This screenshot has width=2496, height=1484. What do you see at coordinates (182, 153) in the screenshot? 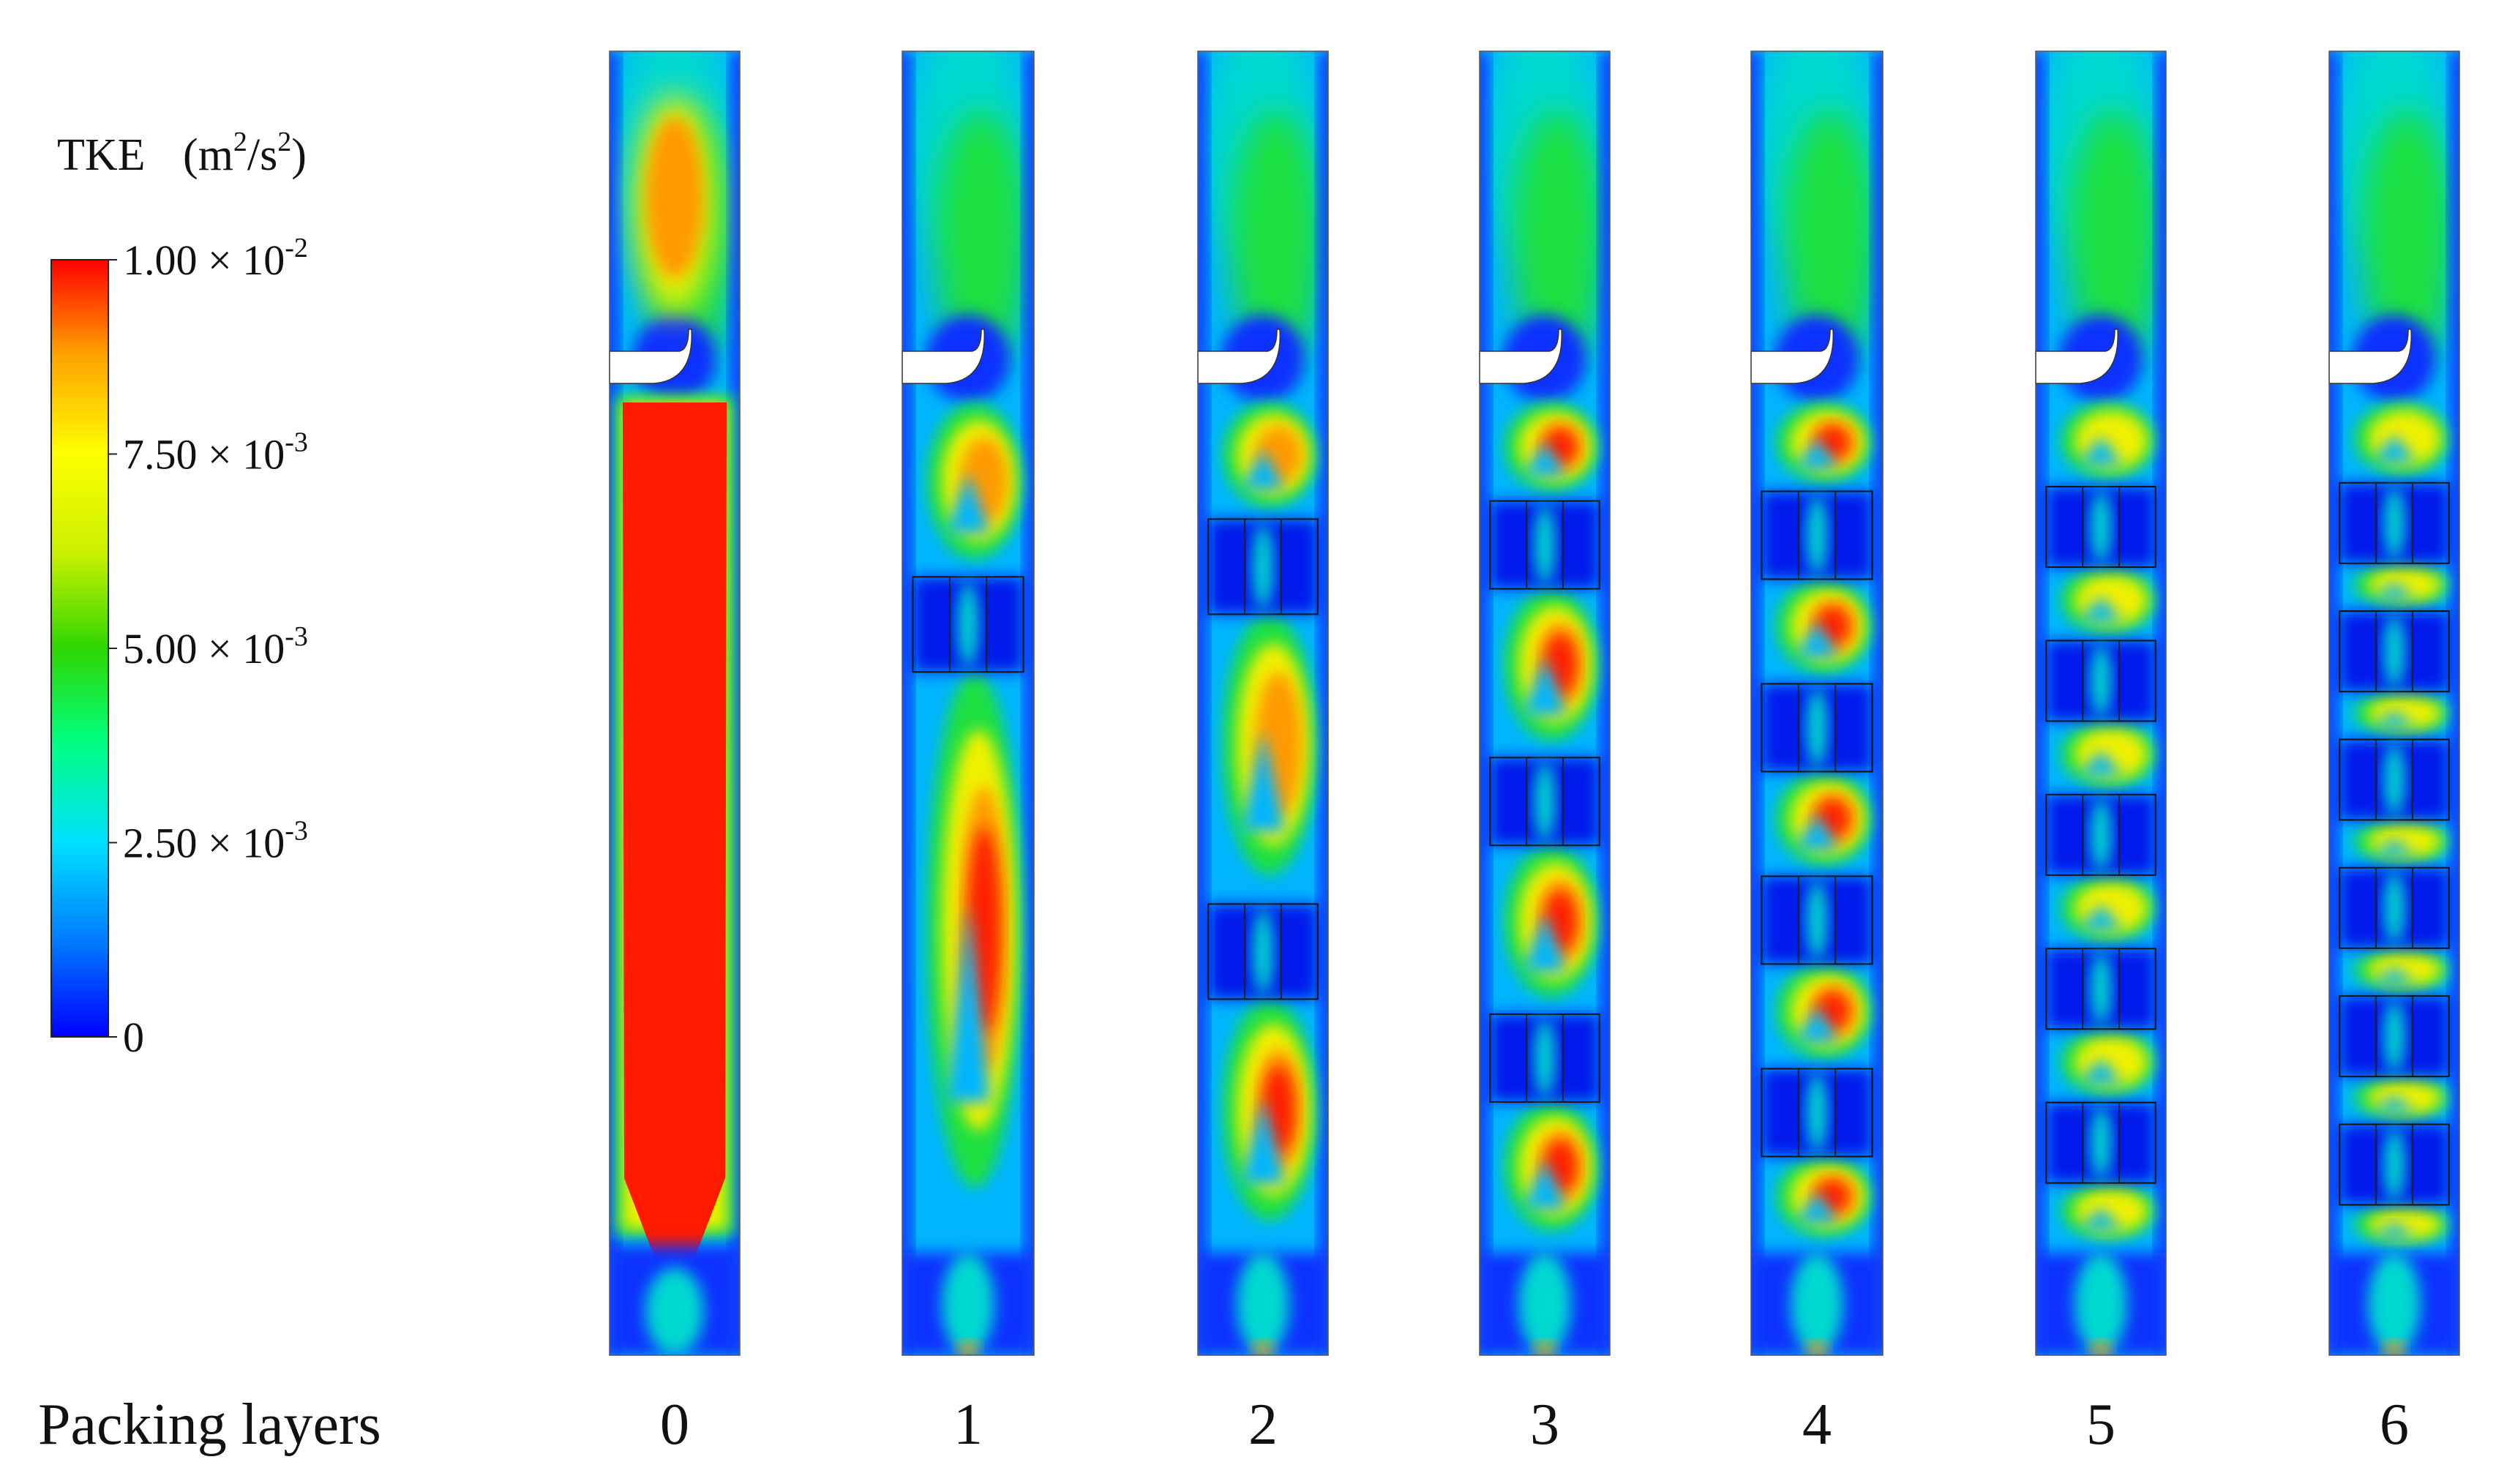
I see `colorbar-title: TKE (m2/s2)` at bounding box center [182, 153].